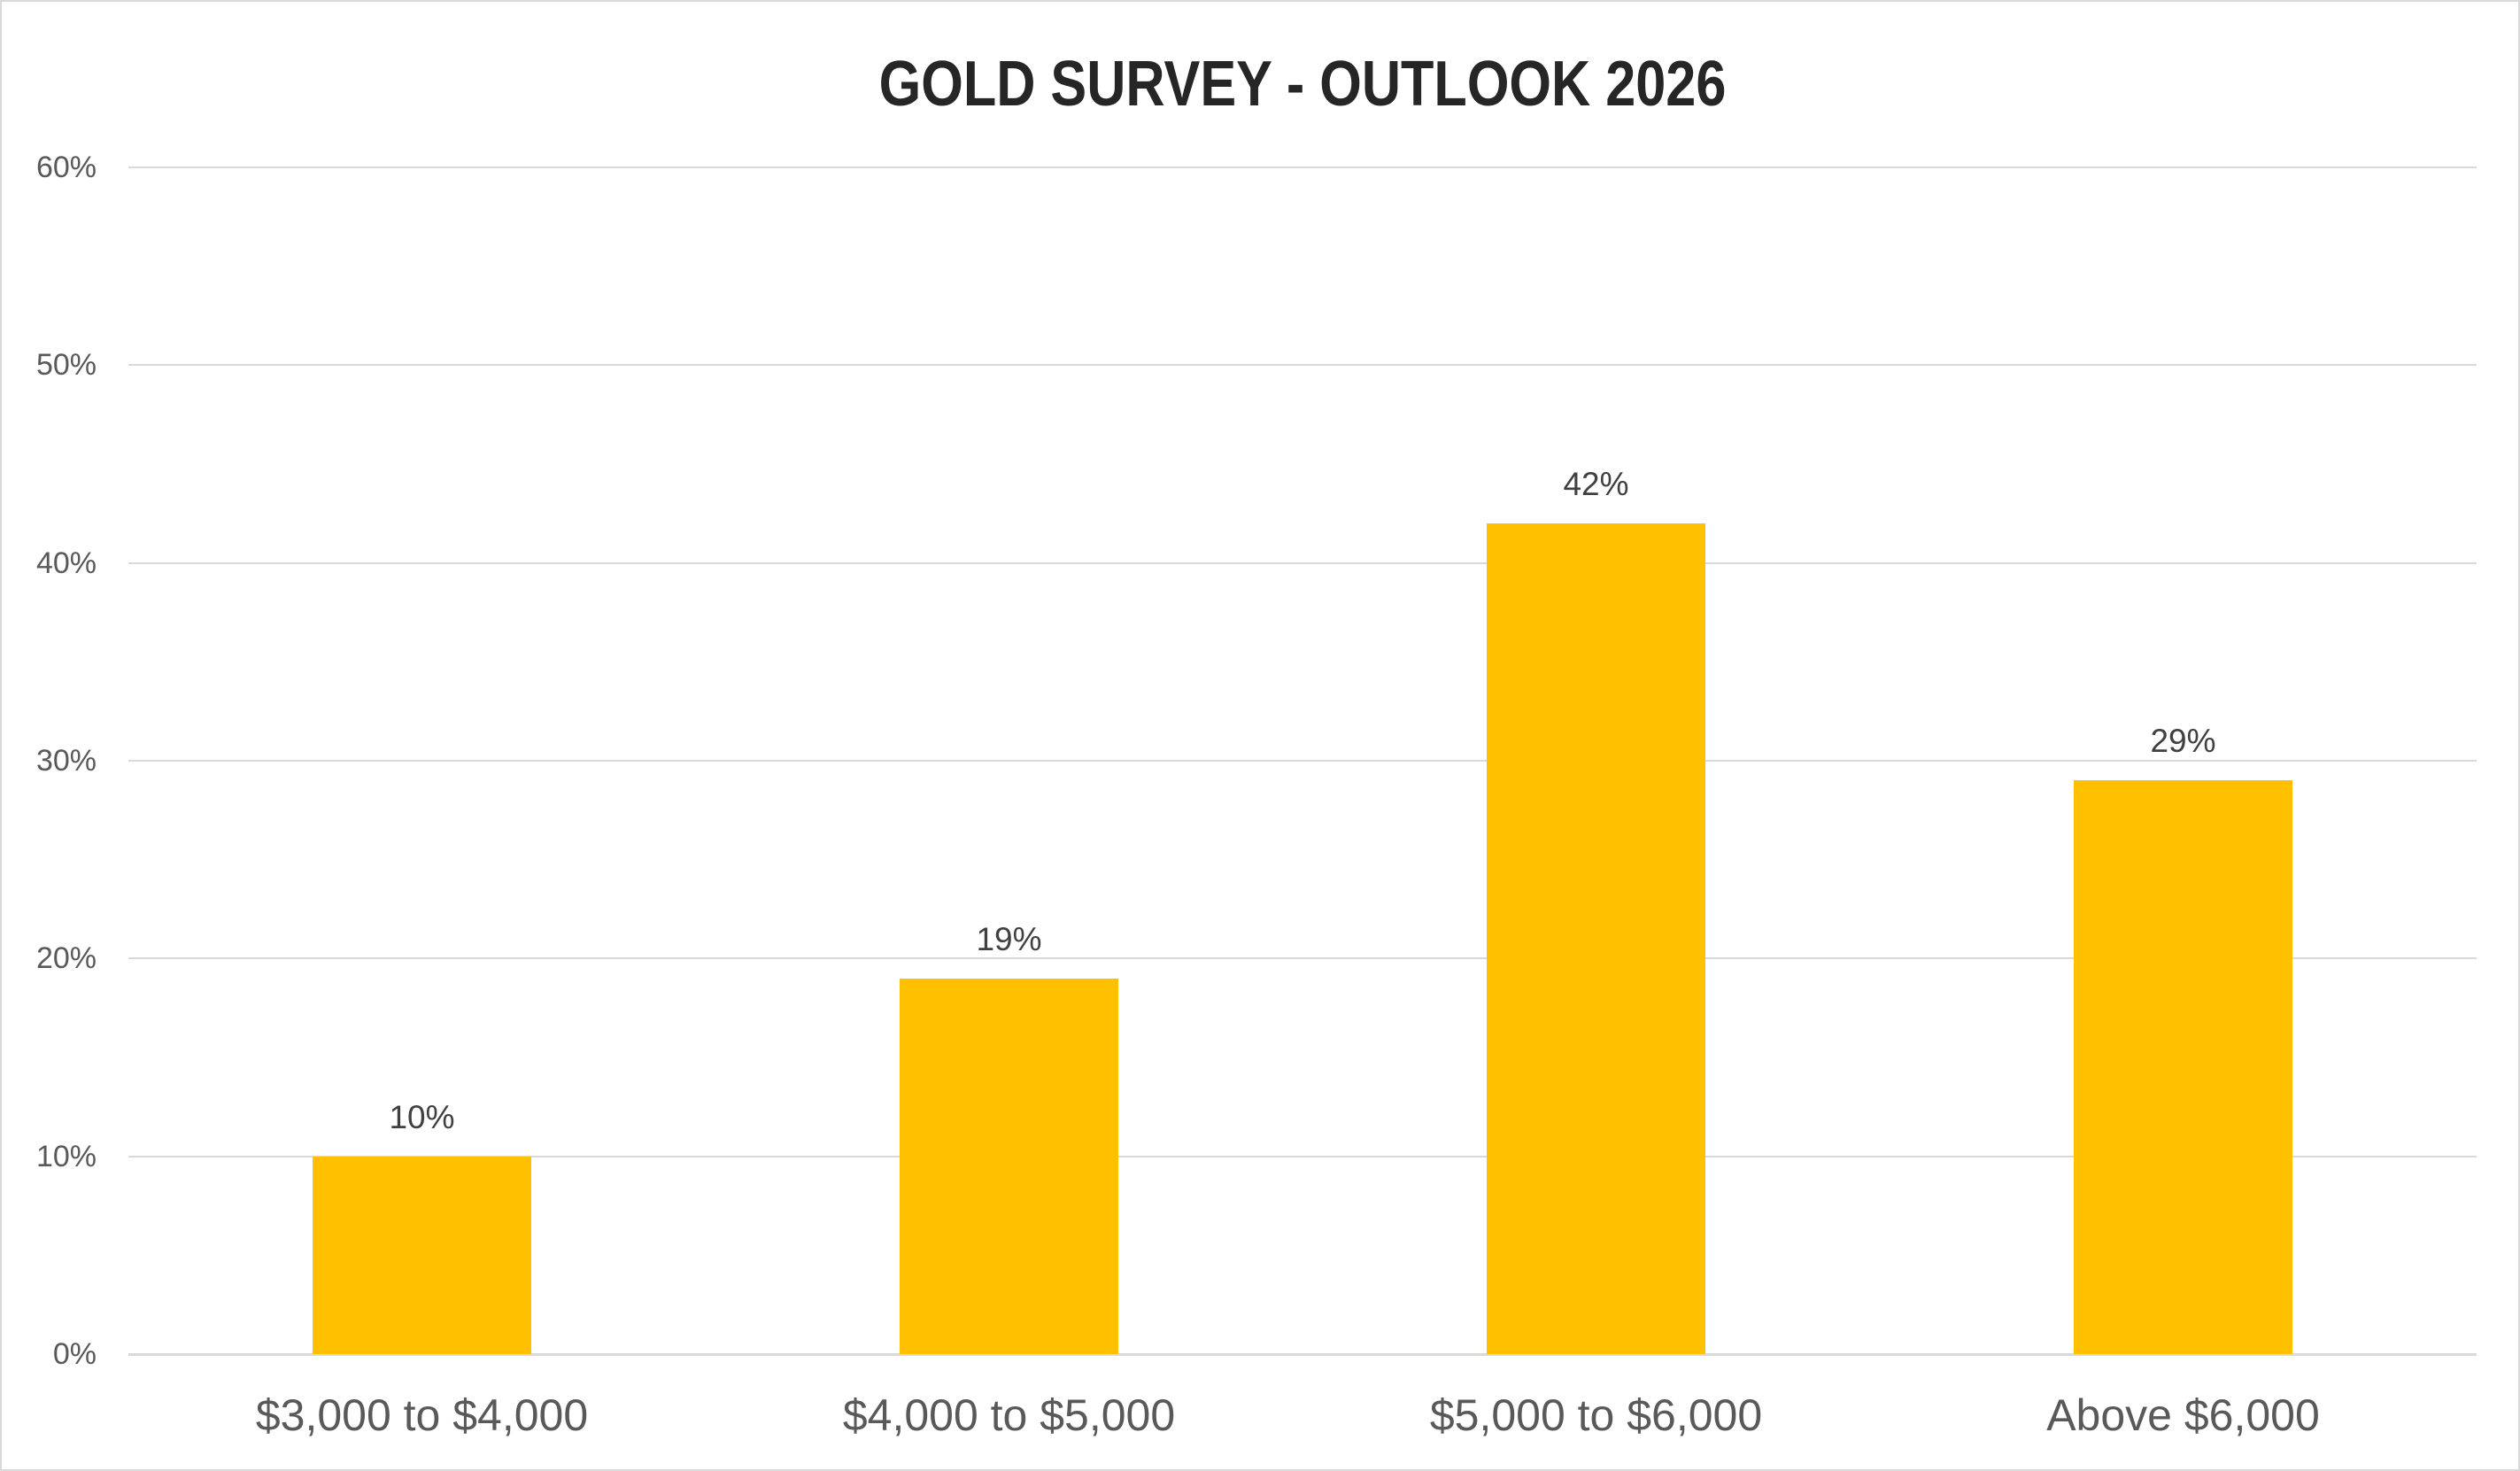 Image resolution: width=2520 pixels, height=1471 pixels. I want to click on data-label: 29%, so click(2183, 741).